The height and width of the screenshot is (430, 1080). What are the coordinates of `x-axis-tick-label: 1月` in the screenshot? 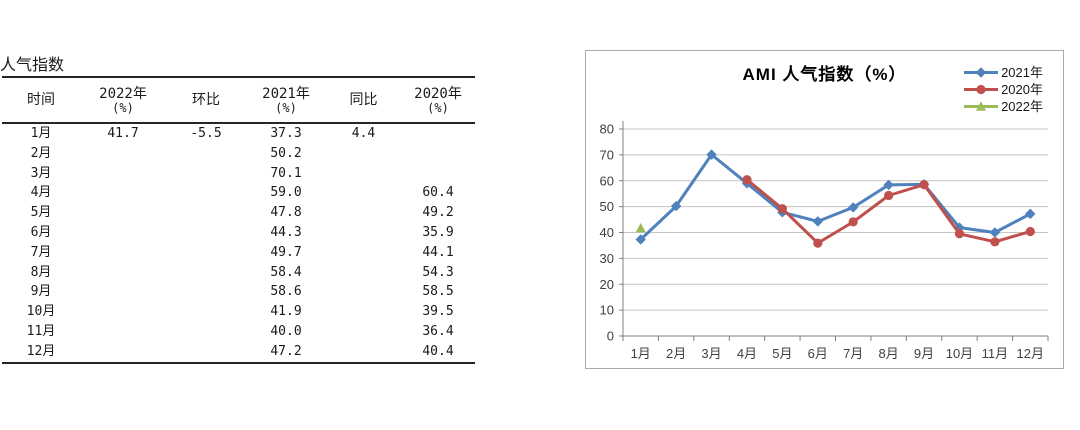 It's located at (641, 353).